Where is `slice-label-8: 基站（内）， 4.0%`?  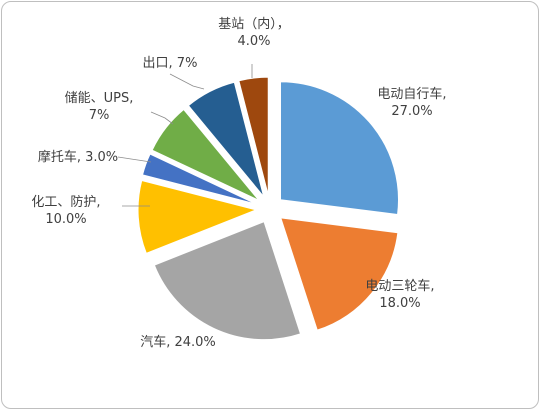 slice-label-8: 基站（内）， 4.0% is located at coordinates (254, 32).